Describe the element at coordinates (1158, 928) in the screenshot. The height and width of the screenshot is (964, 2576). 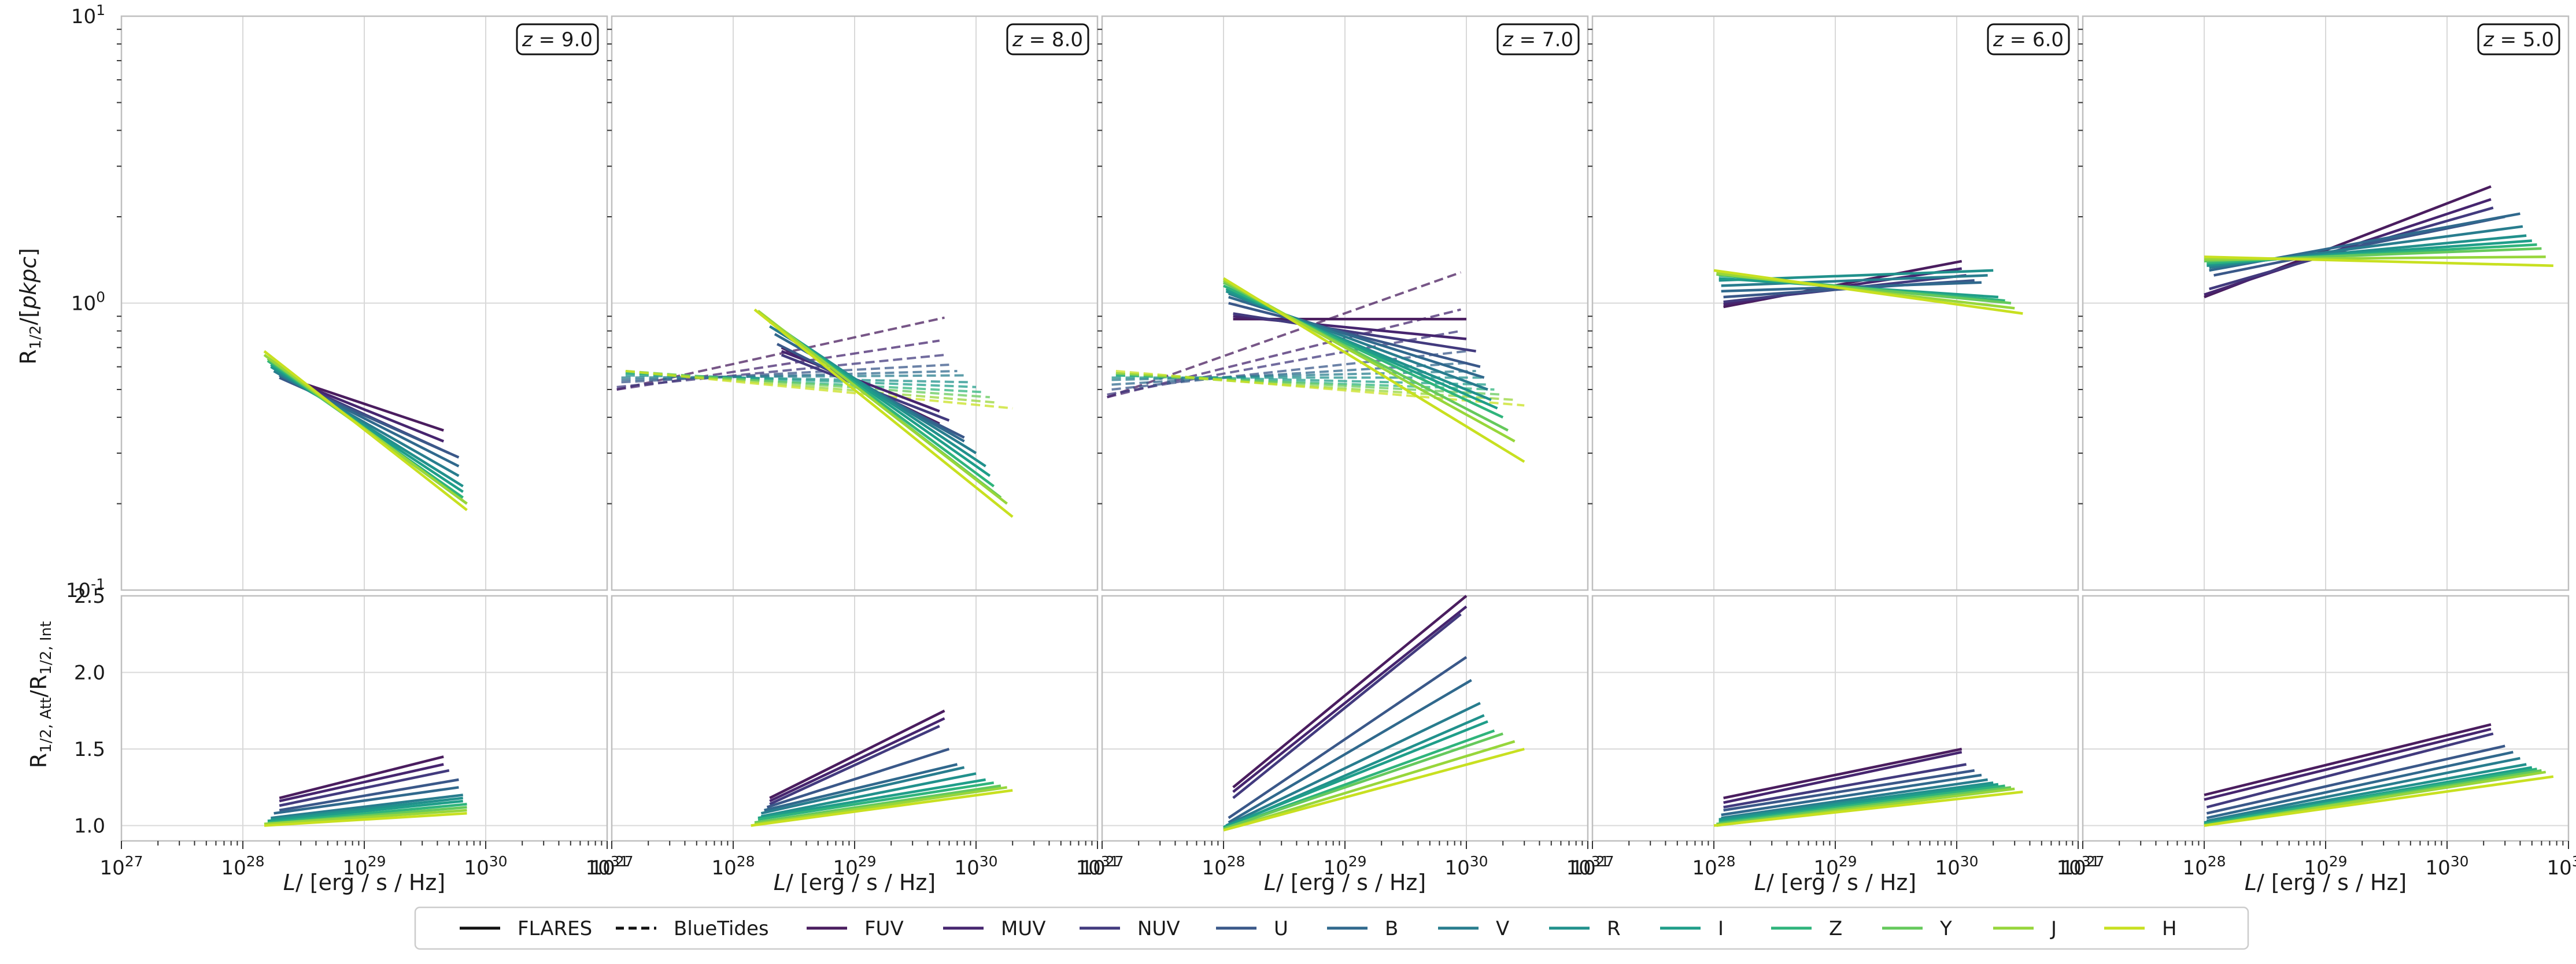
I see `legend-label: NUV` at that location.